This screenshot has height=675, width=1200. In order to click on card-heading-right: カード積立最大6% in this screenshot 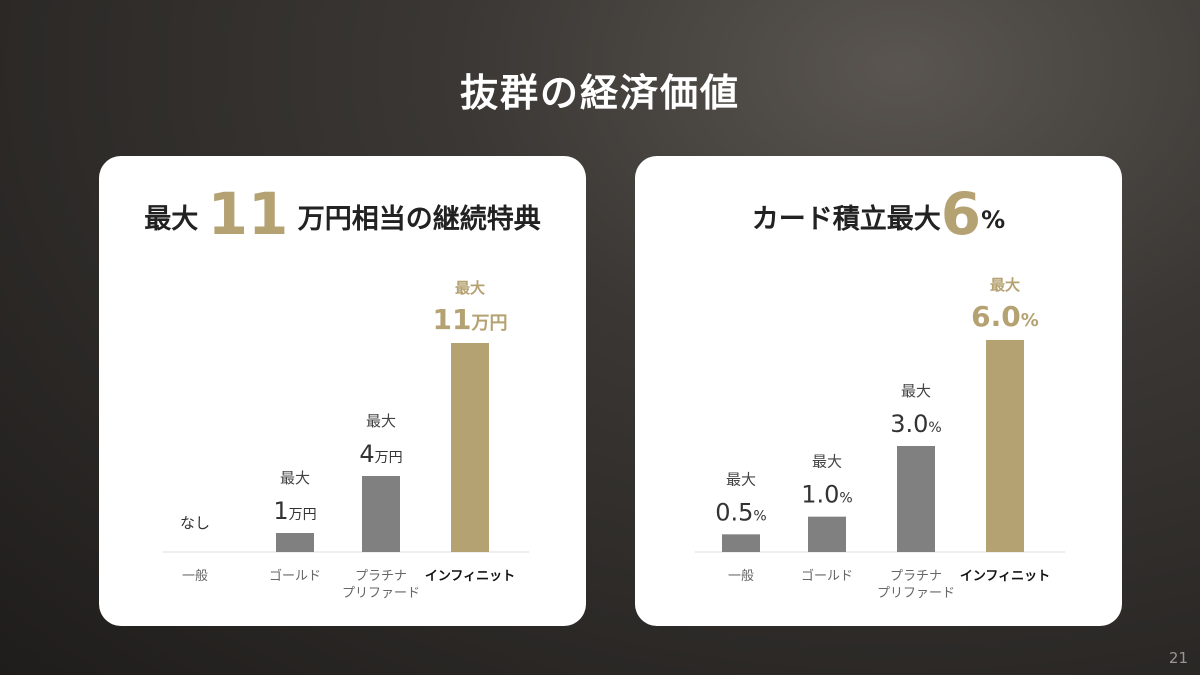, I will do `click(878, 214)`.